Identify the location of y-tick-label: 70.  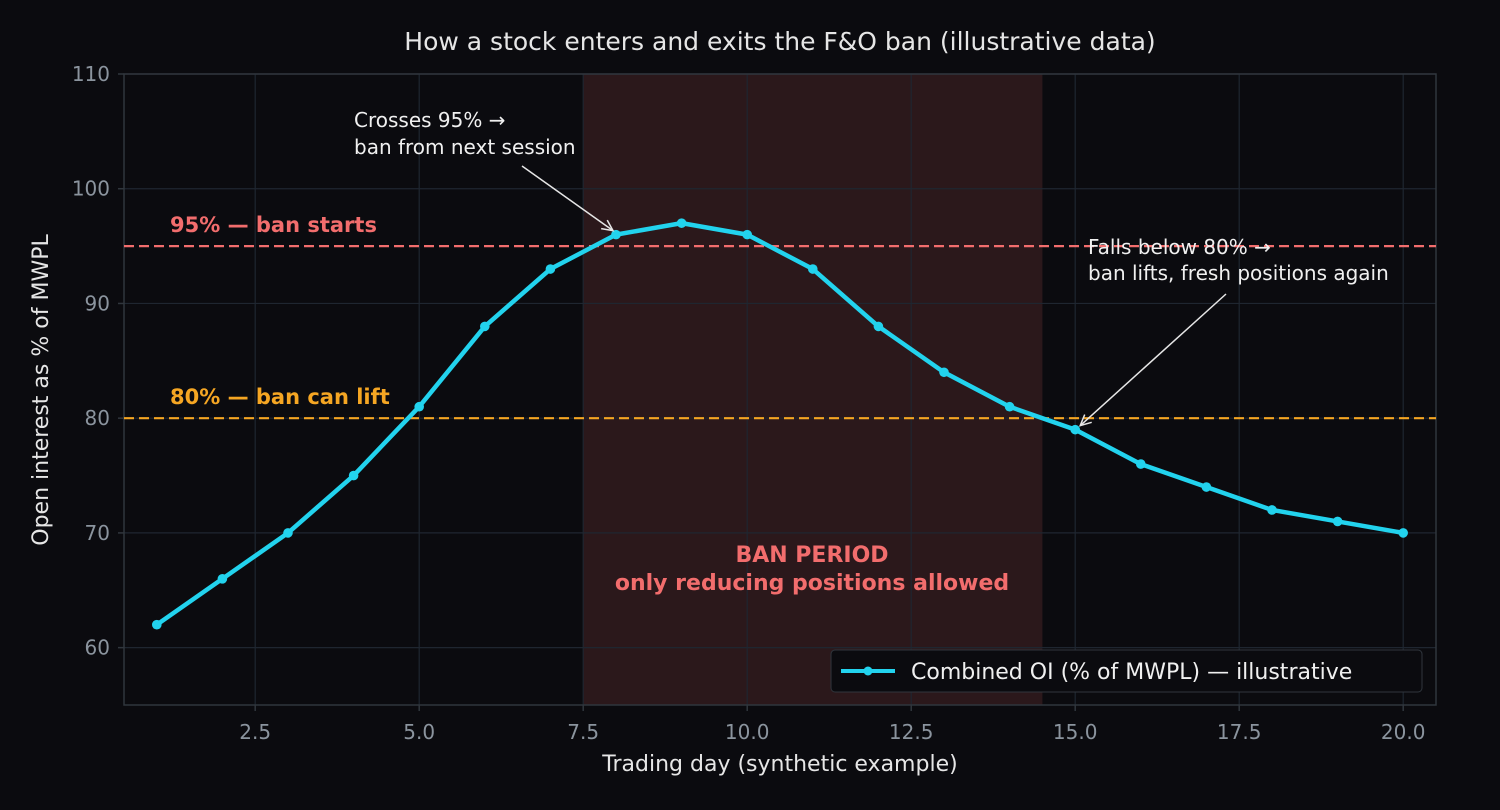
(97, 533).